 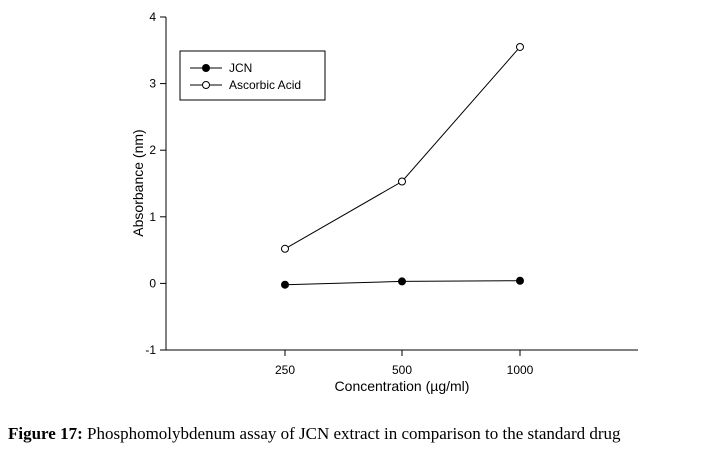 I want to click on y-tick-label: -1, so click(x=150, y=350).